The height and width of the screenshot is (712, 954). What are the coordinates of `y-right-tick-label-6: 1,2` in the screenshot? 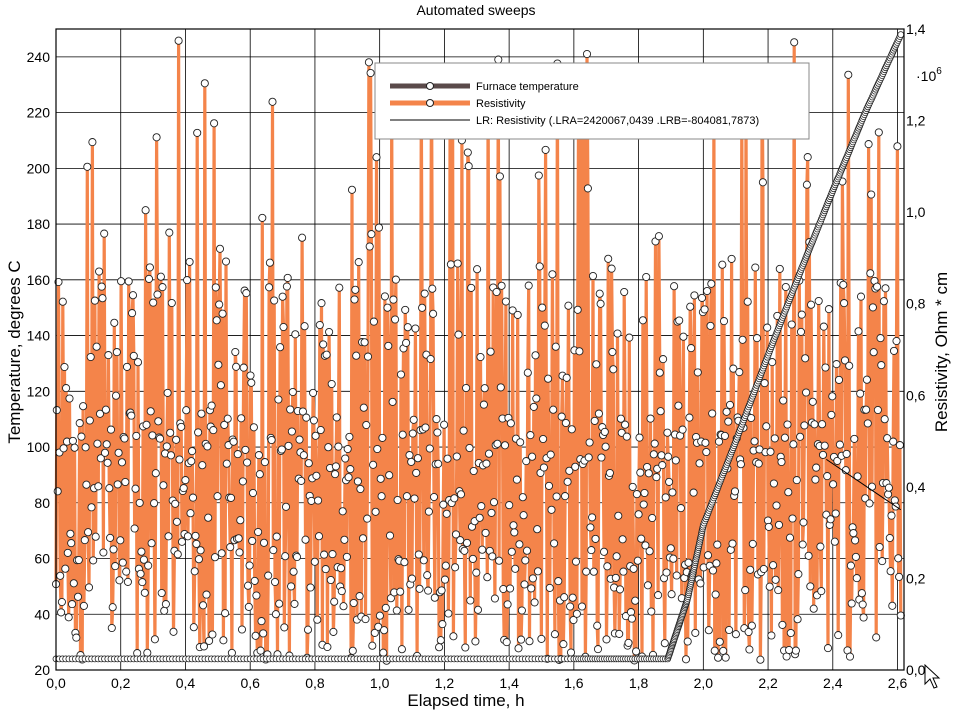 It's located at (916, 121).